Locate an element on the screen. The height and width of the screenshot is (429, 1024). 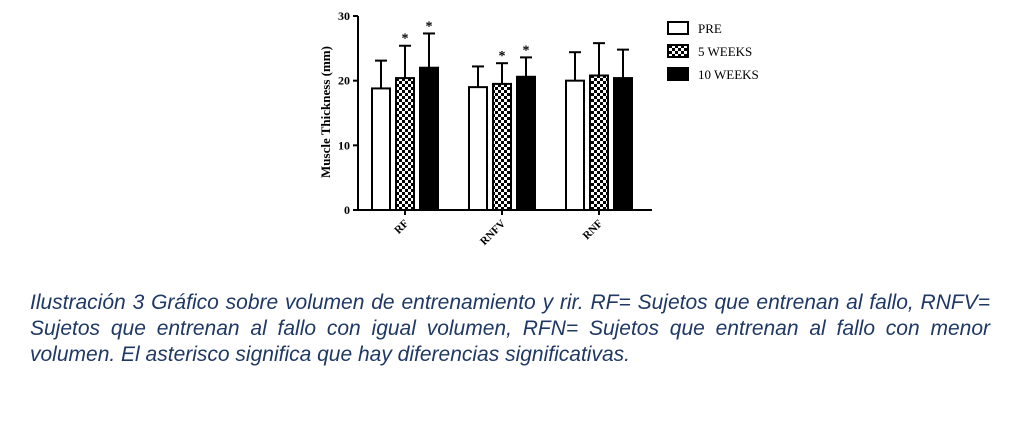
bars: * * * * is located at coordinates (502, 115).